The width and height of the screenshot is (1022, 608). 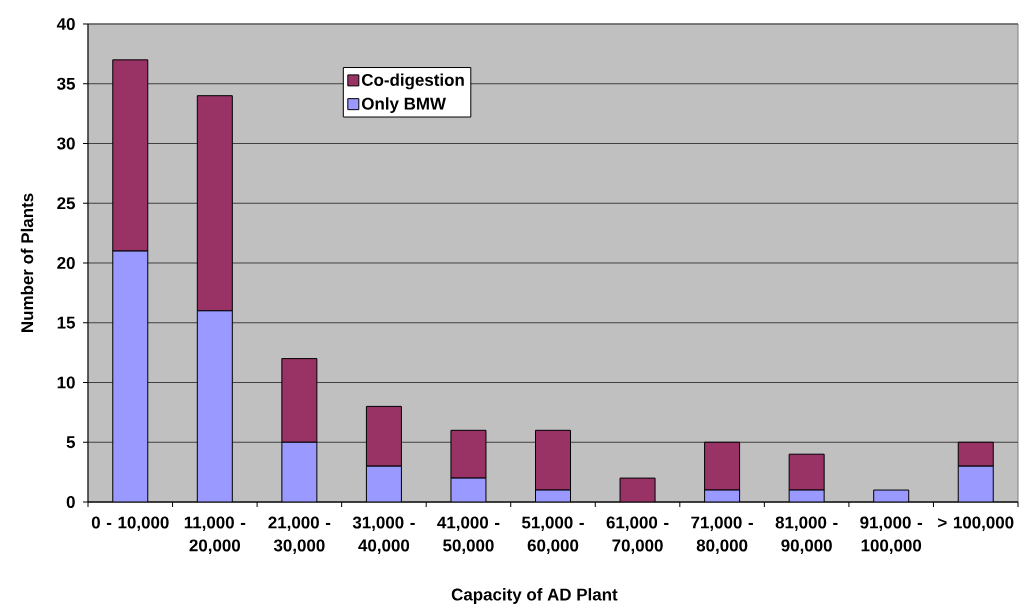 I want to click on y-tick-label: 20, so click(x=66, y=263).